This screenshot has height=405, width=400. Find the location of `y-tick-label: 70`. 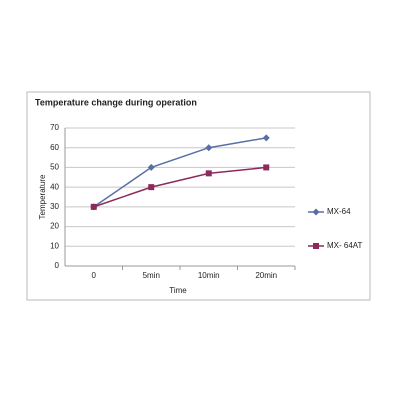

y-tick-label: 70 is located at coordinates (54, 127).